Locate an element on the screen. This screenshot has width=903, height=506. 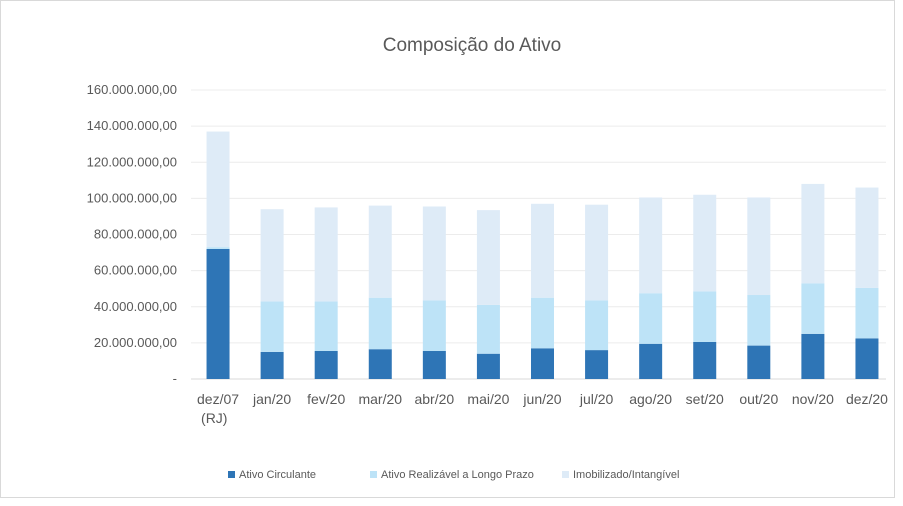
x-tick-label: fev/20 is located at coordinates (326, 399).